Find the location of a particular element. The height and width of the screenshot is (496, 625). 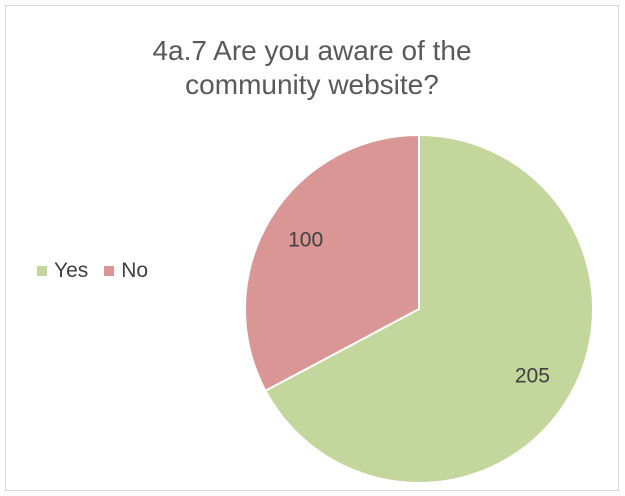

legend-swatch-no is located at coordinates (109, 271).